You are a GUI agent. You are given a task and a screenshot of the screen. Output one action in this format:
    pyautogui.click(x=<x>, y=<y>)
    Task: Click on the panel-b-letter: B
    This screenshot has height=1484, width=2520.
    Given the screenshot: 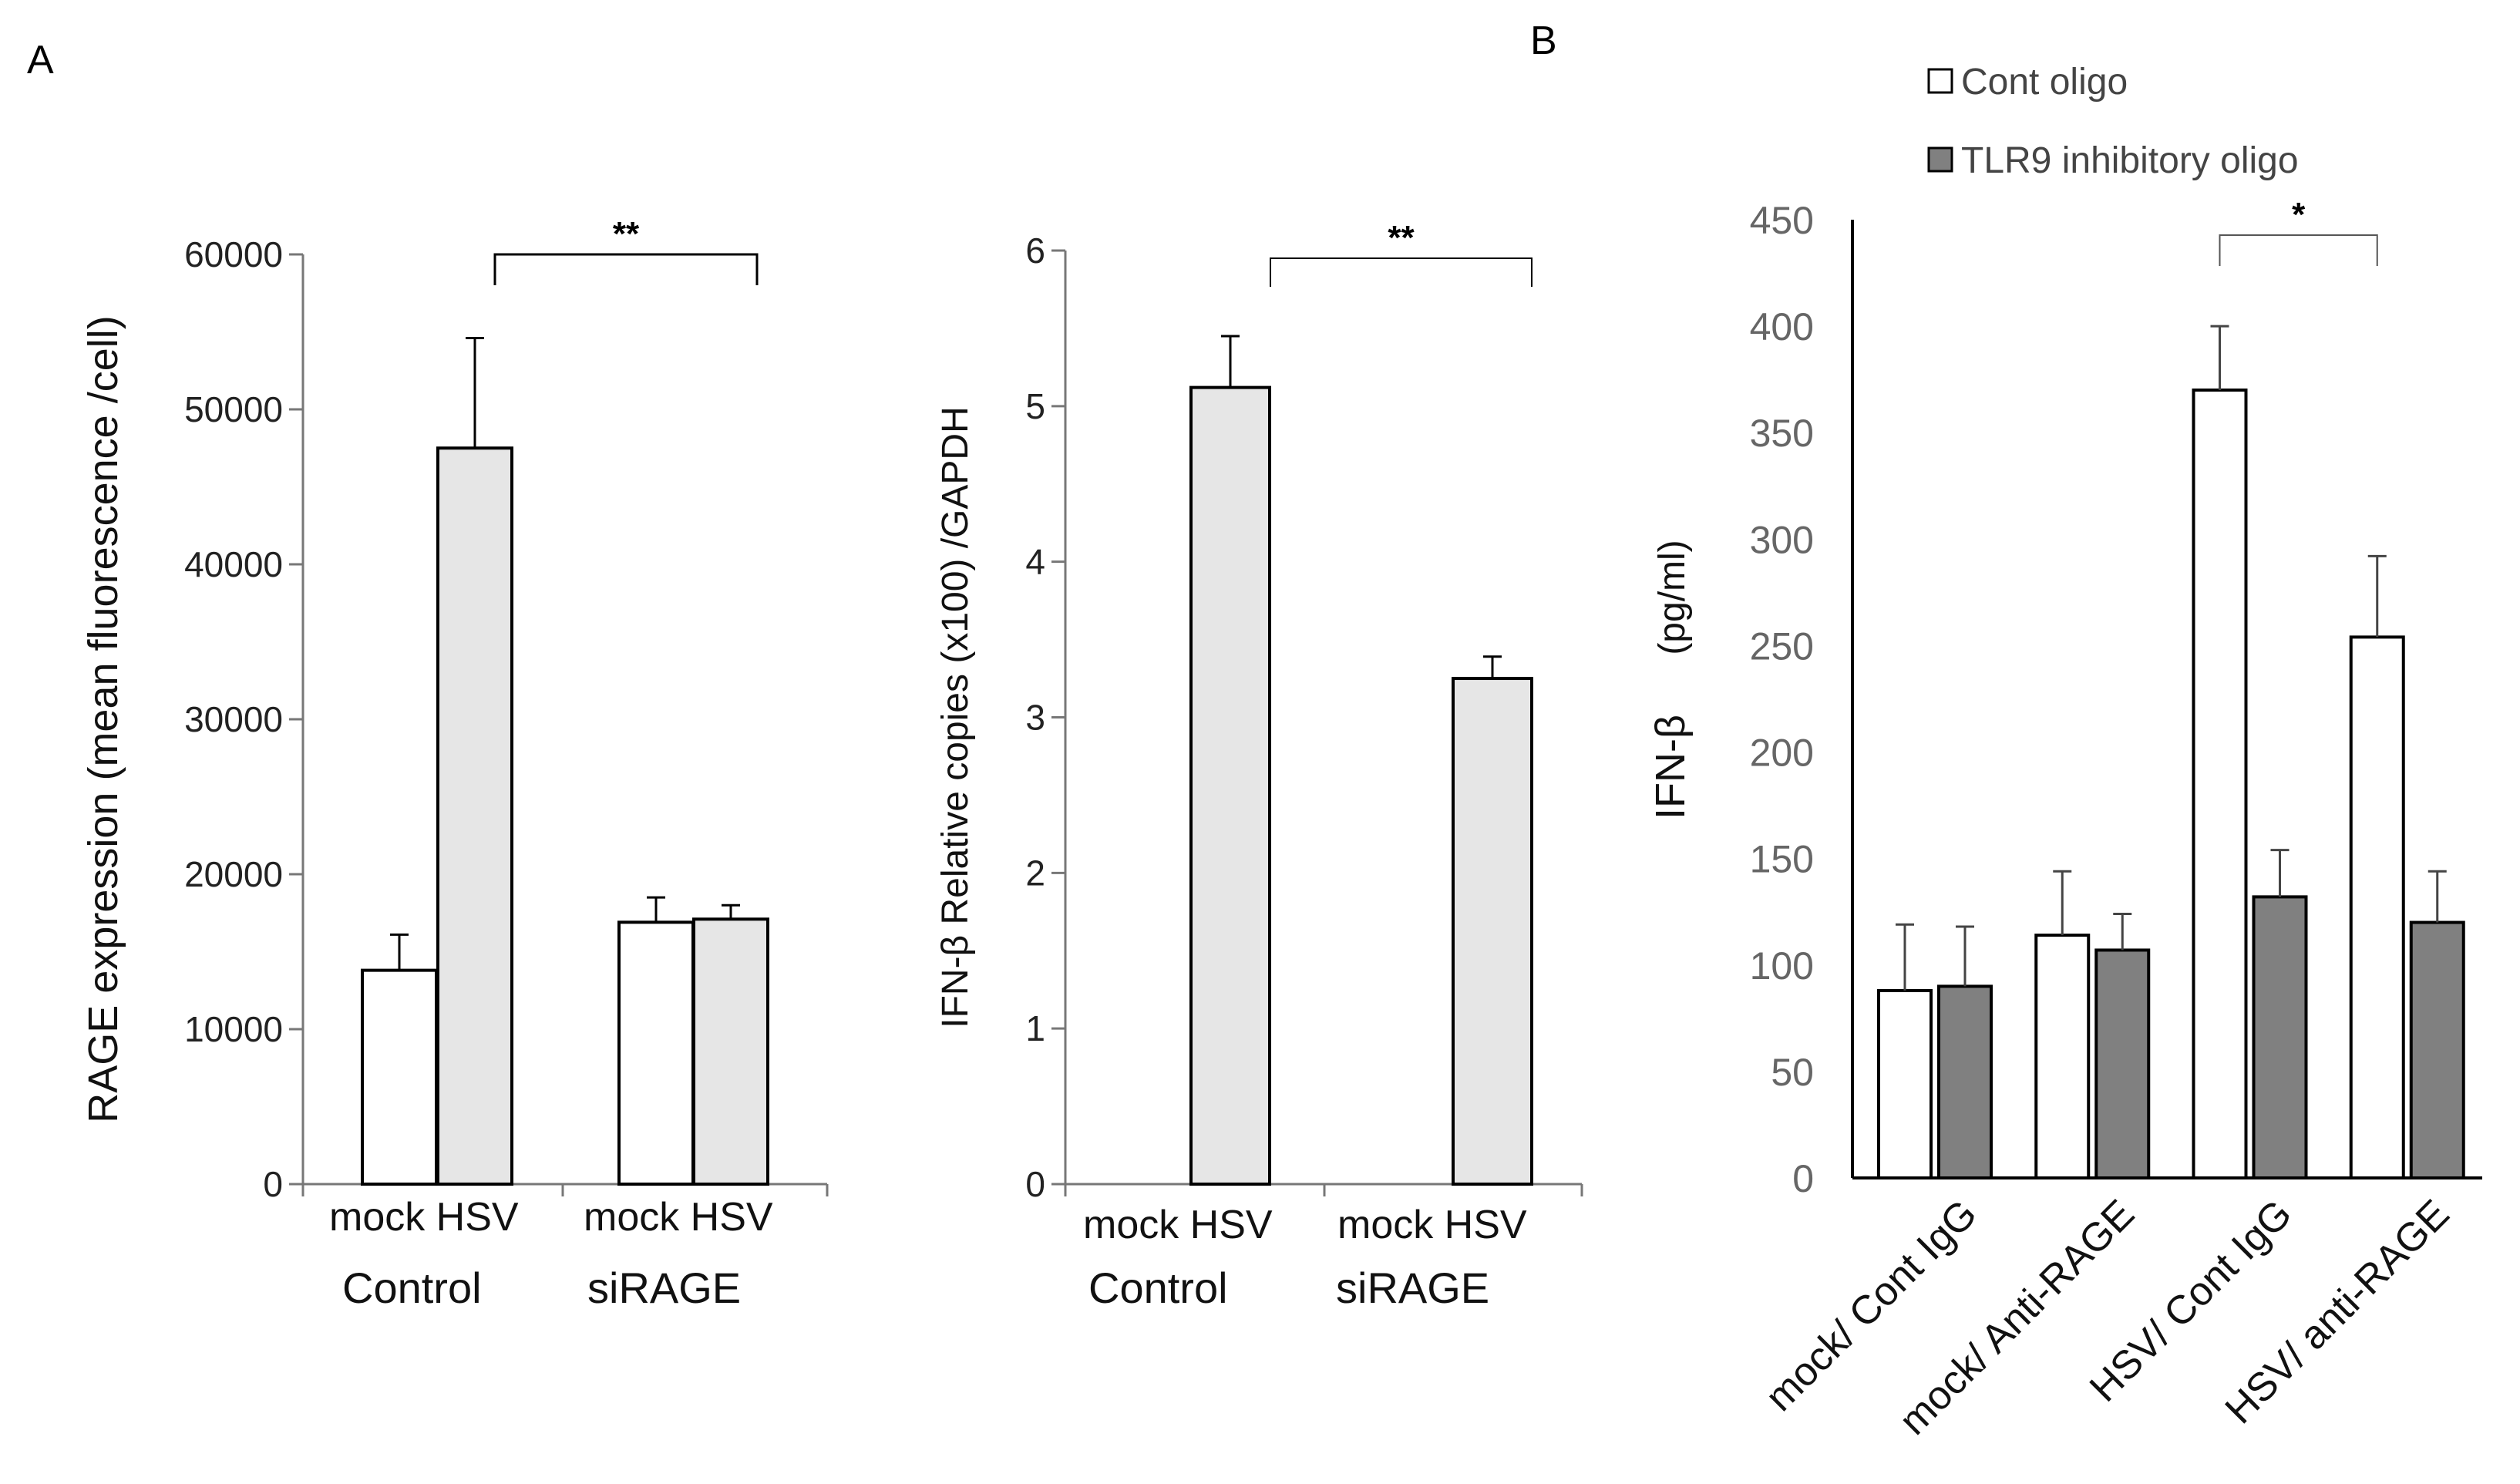 What is the action you would take?
    pyautogui.click(x=1544, y=41)
    